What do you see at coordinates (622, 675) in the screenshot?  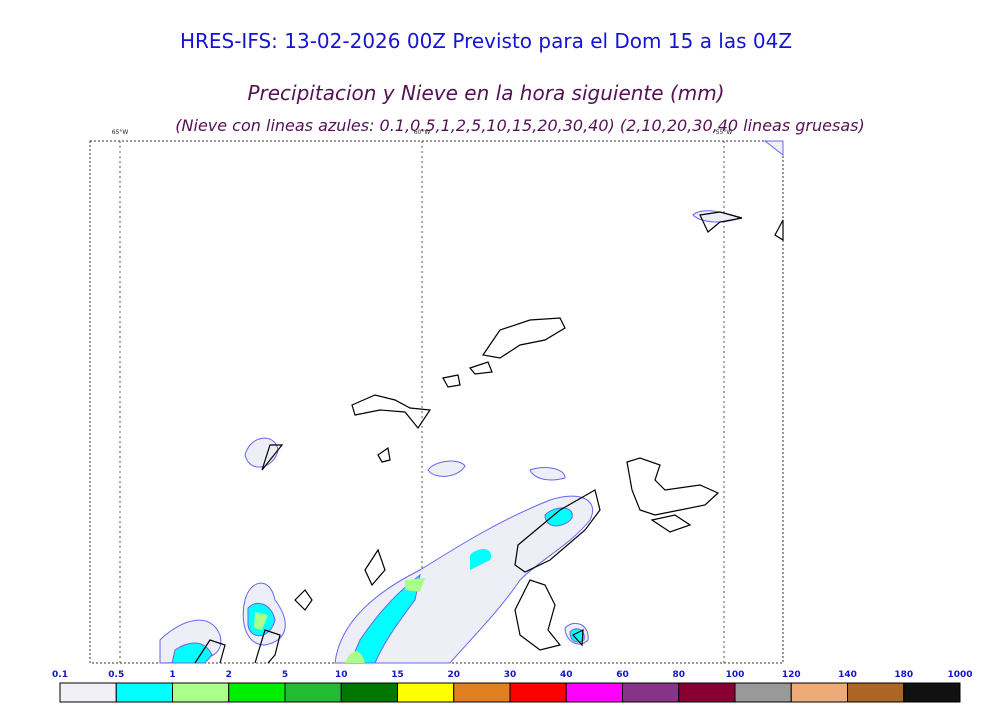 I see `colorbar-label: 60` at bounding box center [622, 675].